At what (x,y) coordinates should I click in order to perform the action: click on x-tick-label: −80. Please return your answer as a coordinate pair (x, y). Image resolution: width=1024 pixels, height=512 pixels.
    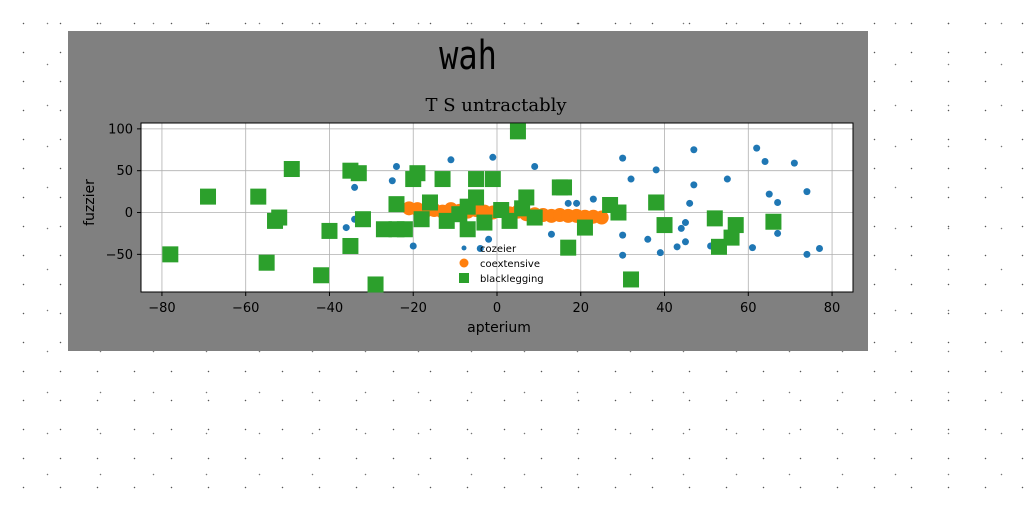
    Looking at the image, I should click on (161, 308).